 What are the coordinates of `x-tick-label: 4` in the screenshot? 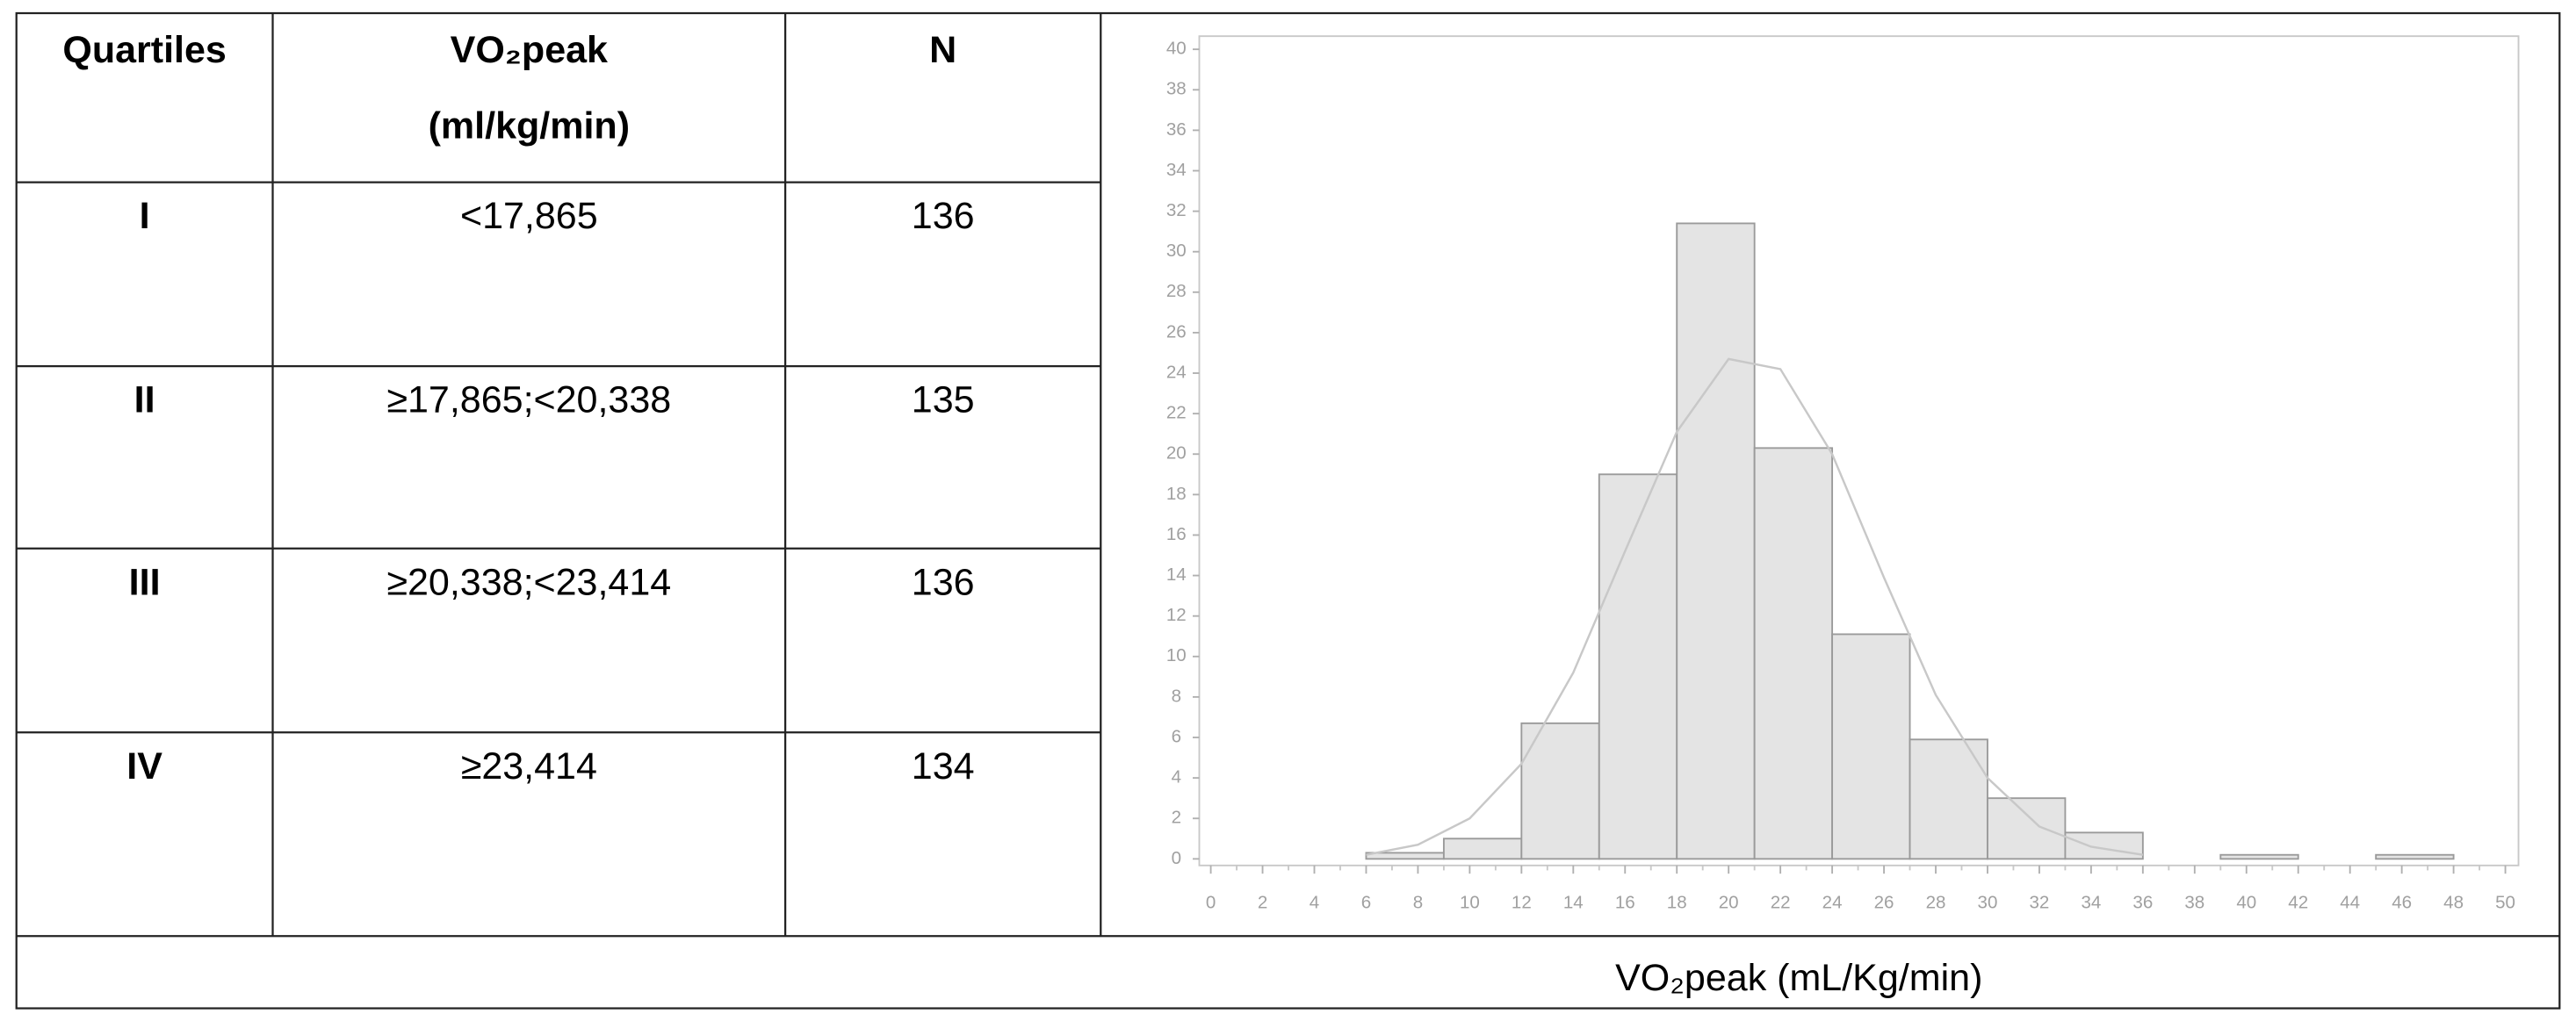 It's located at (1314, 902).